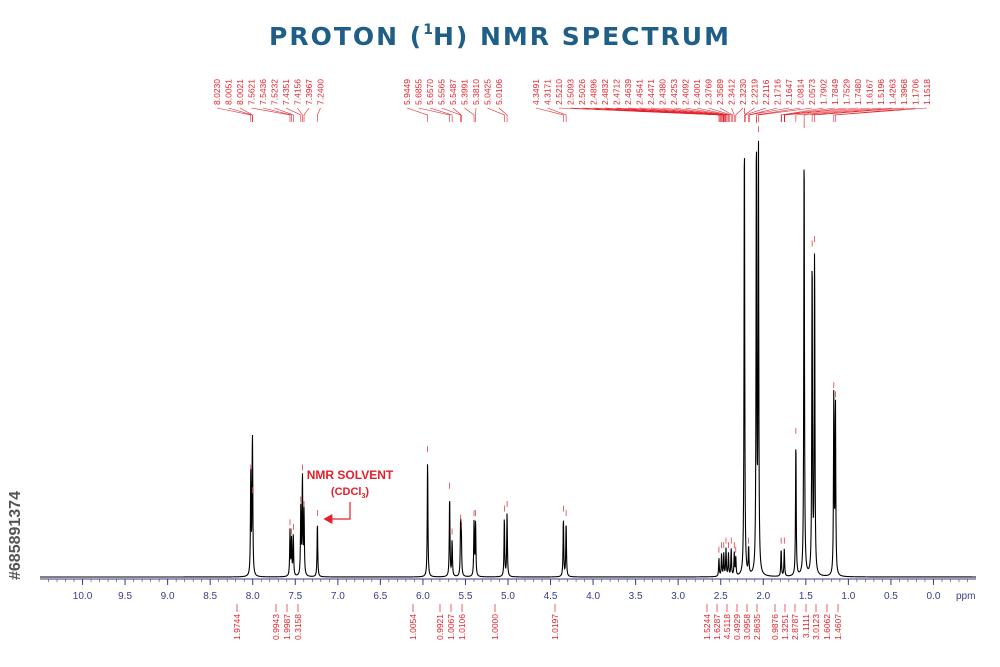 This screenshot has width=1000, height=667. I want to click on integral-value: 3.0958, so click(747, 627).